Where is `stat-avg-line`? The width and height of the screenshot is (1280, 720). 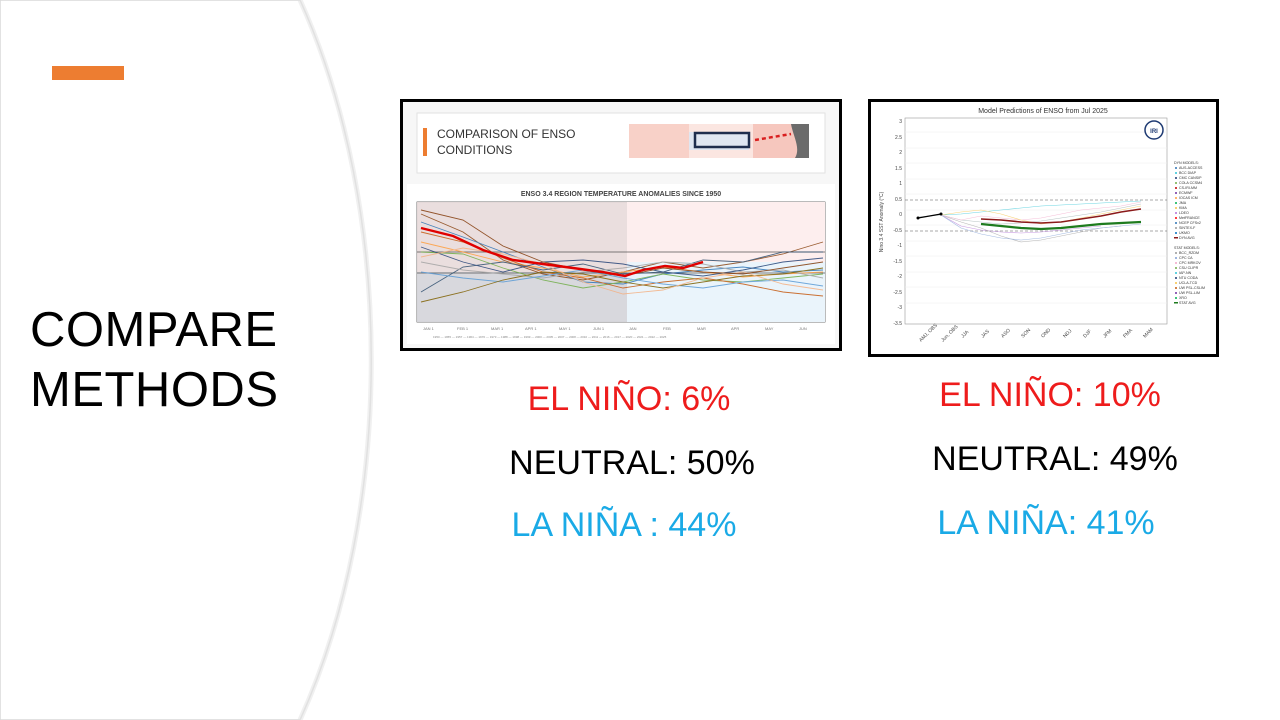
stat-avg-line is located at coordinates (1061, 225).